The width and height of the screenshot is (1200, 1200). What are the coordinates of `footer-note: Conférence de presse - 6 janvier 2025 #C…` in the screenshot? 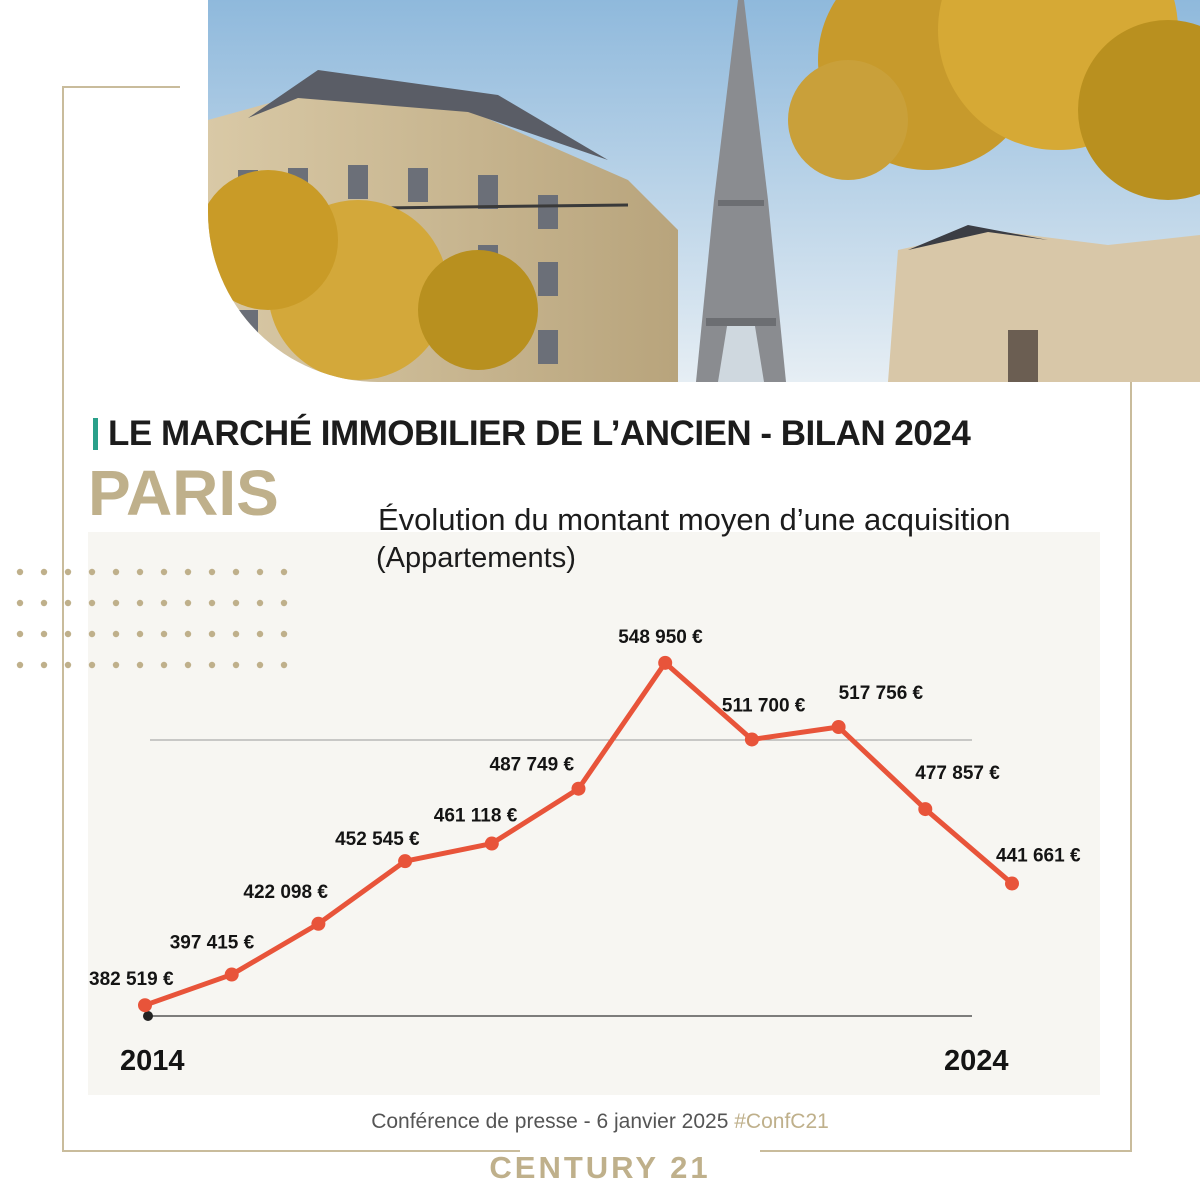 It's located at (600, 1122).